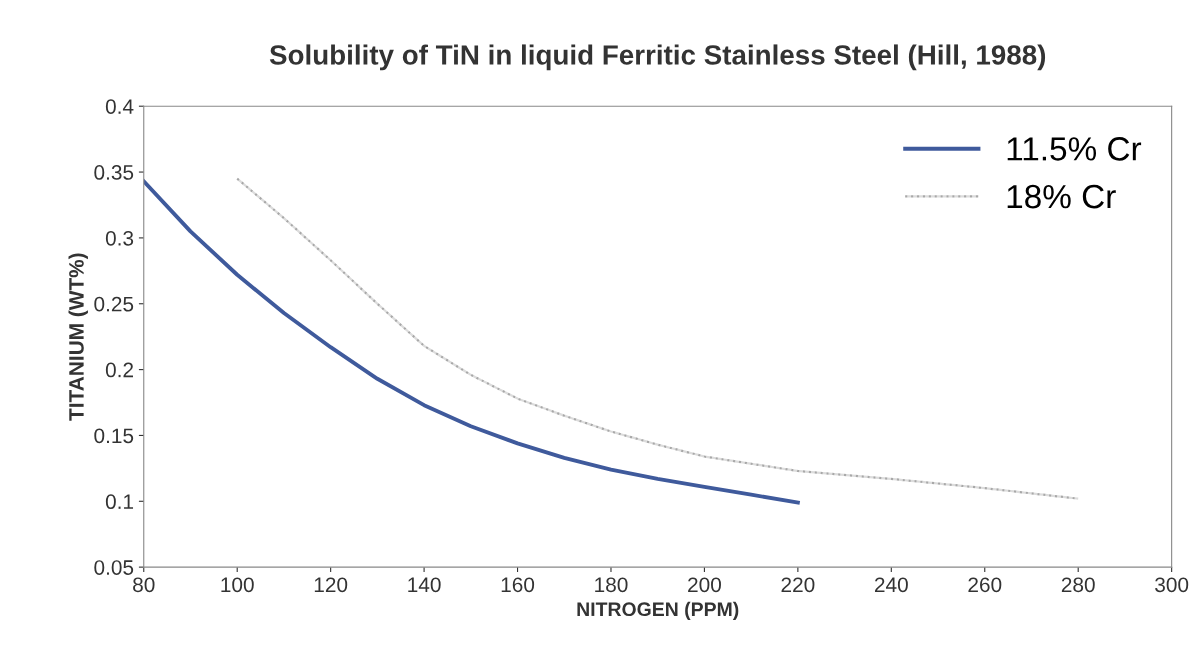 The height and width of the screenshot is (668, 1198). I want to click on x-axis-title: NITROGEN (PPM), so click(658, 610).